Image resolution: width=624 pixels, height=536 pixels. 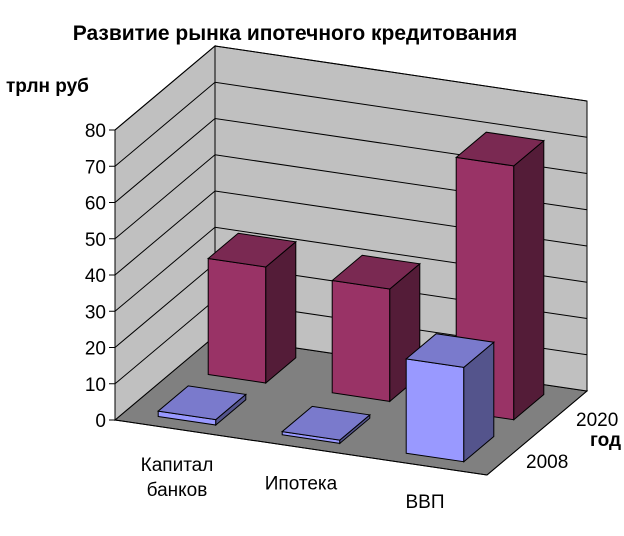 I want to click on series-label: 2020, so click(x=597, y=420).